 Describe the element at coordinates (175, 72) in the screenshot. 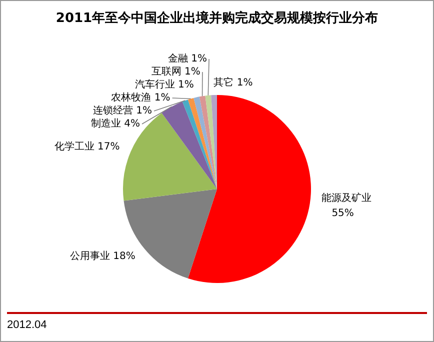

I see `slice-label: 互联网 1%` at that location.